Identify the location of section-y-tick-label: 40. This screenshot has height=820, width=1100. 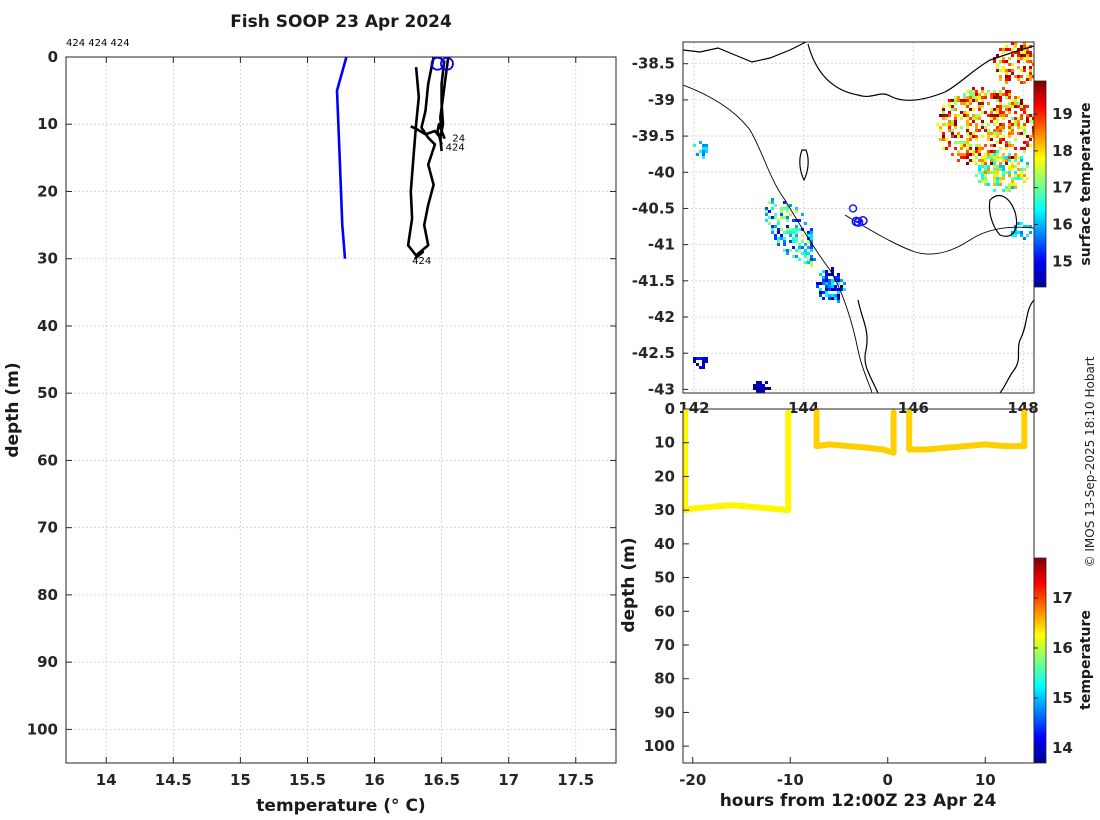
(664, 544).